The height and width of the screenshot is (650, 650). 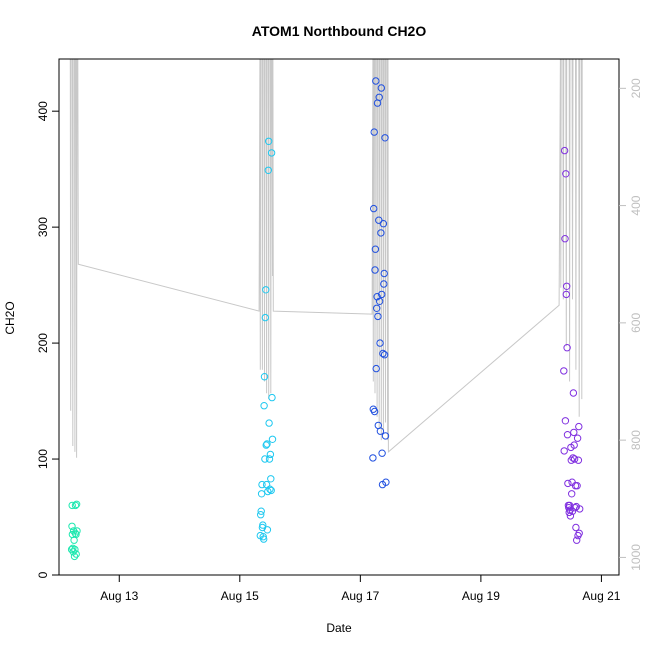 I want to click on y-tick-label: 400, so click(x=43, y=111).